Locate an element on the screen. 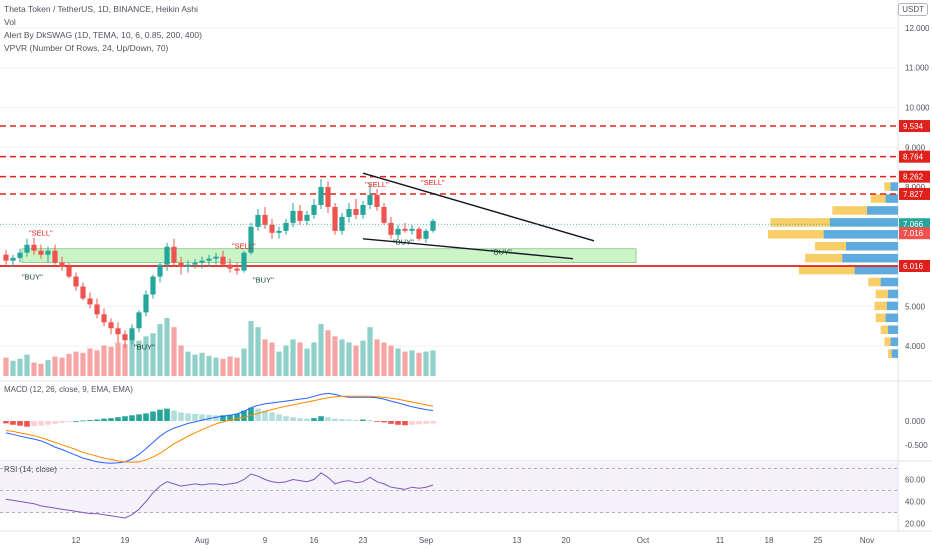  rsi-tick-label: 60.00 is located at coordinates (915, 480).